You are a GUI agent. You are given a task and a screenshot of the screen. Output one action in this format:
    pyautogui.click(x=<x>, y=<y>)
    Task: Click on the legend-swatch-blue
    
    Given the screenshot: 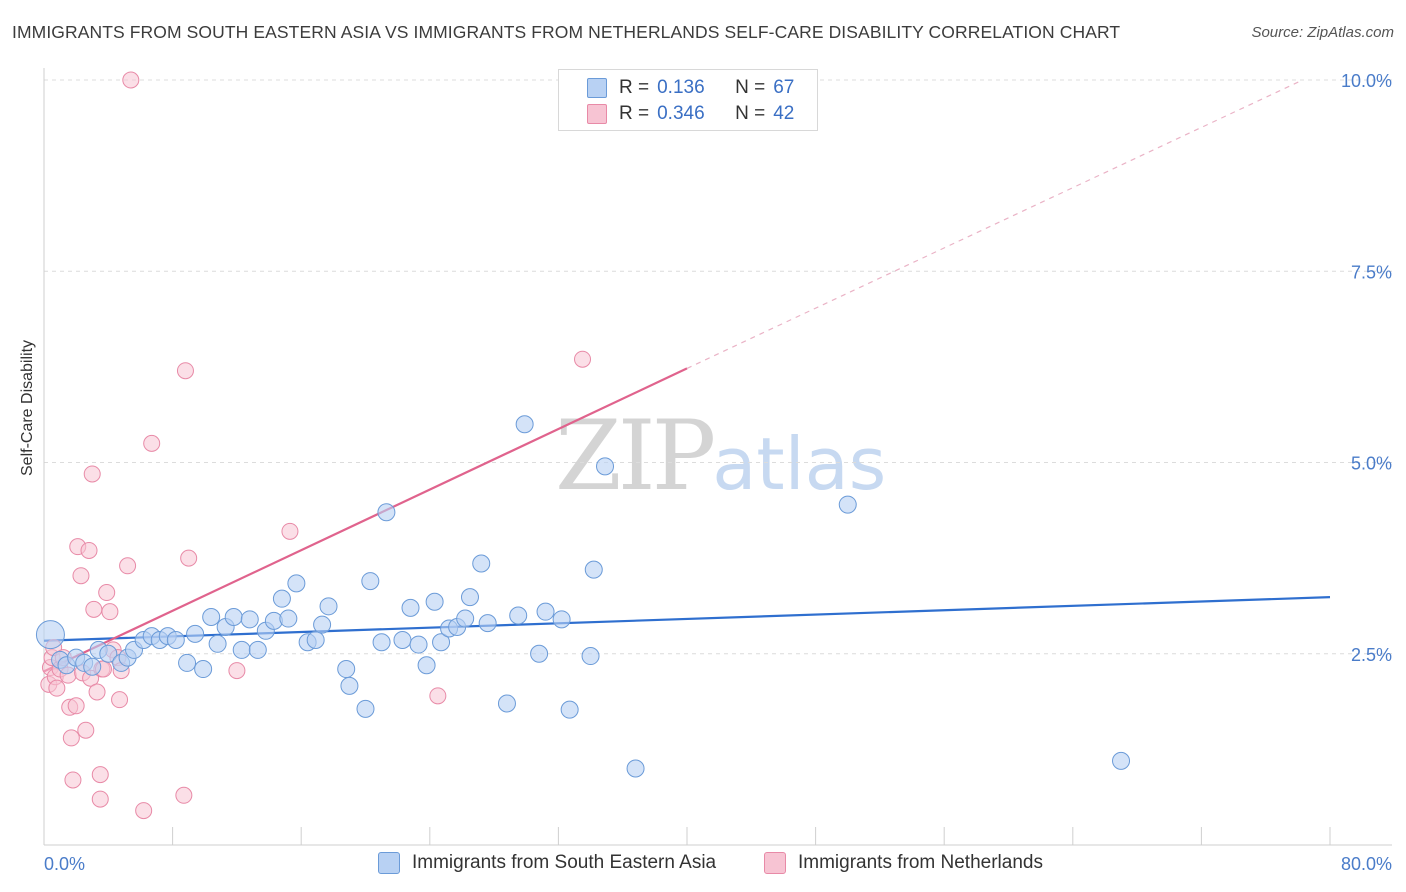 What is the action you would take?
    pyautogui.click(x=597, y=88)
    